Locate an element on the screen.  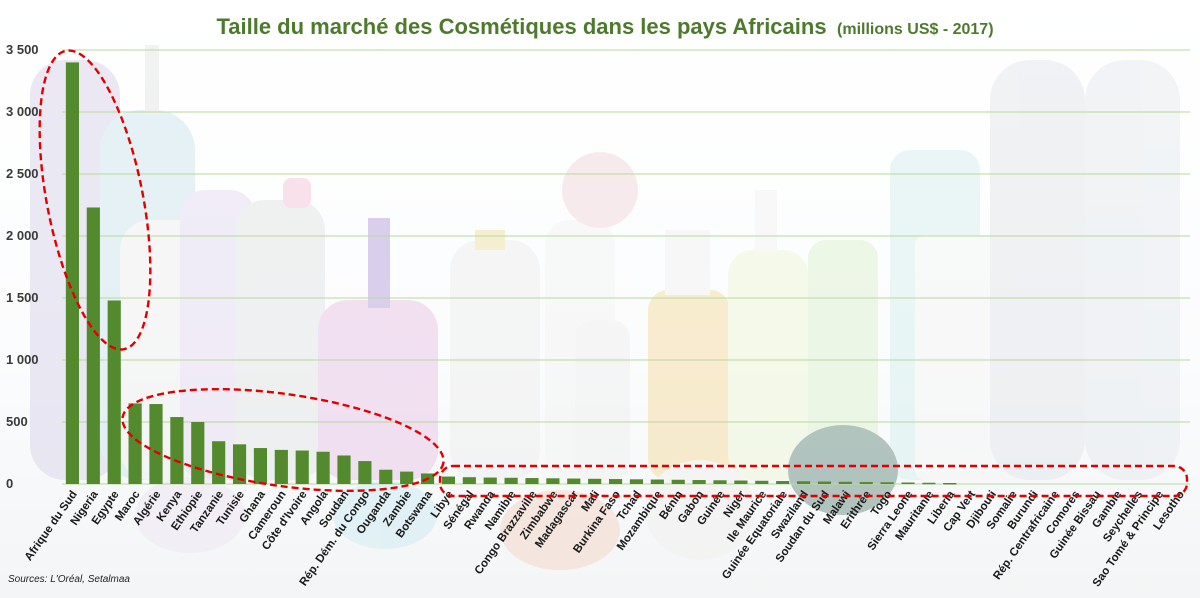
source-note: Sources: L'Oréal, Setalmaa is located at coordinates (69, 579).